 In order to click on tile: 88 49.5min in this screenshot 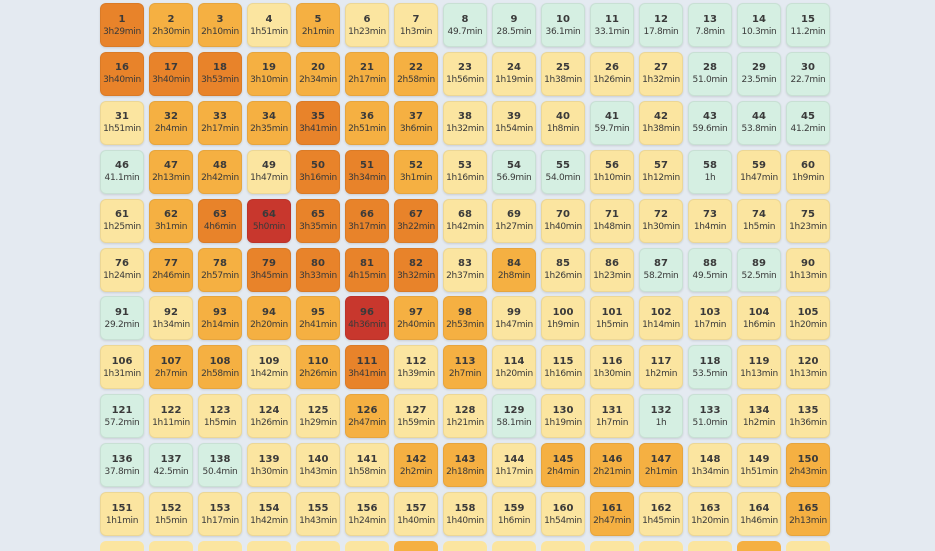, I will do `click(710, 269)`.